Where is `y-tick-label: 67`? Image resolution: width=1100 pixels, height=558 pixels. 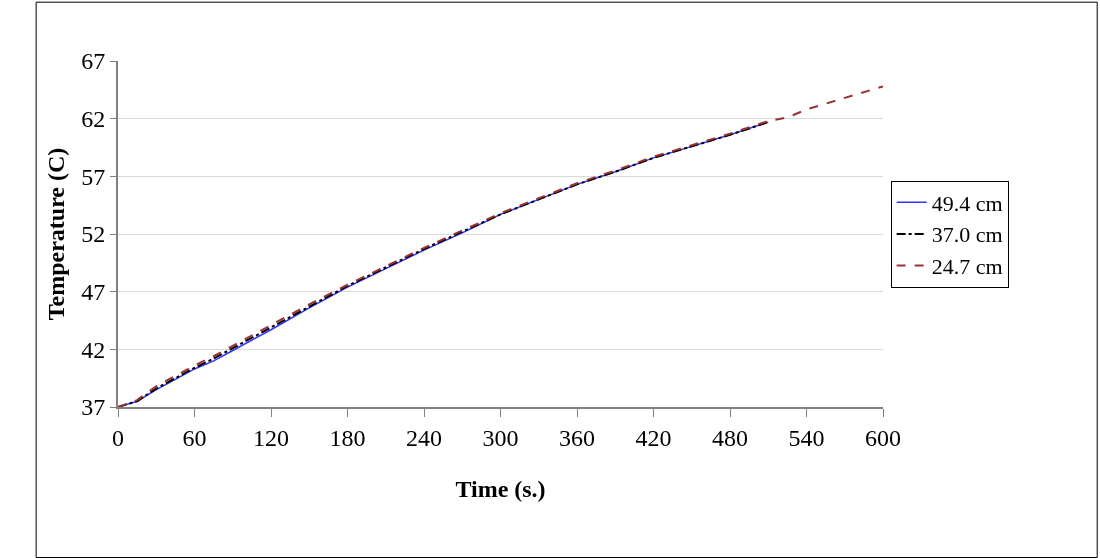 y-tick-label: 67 is located at coordinates (93, 61).